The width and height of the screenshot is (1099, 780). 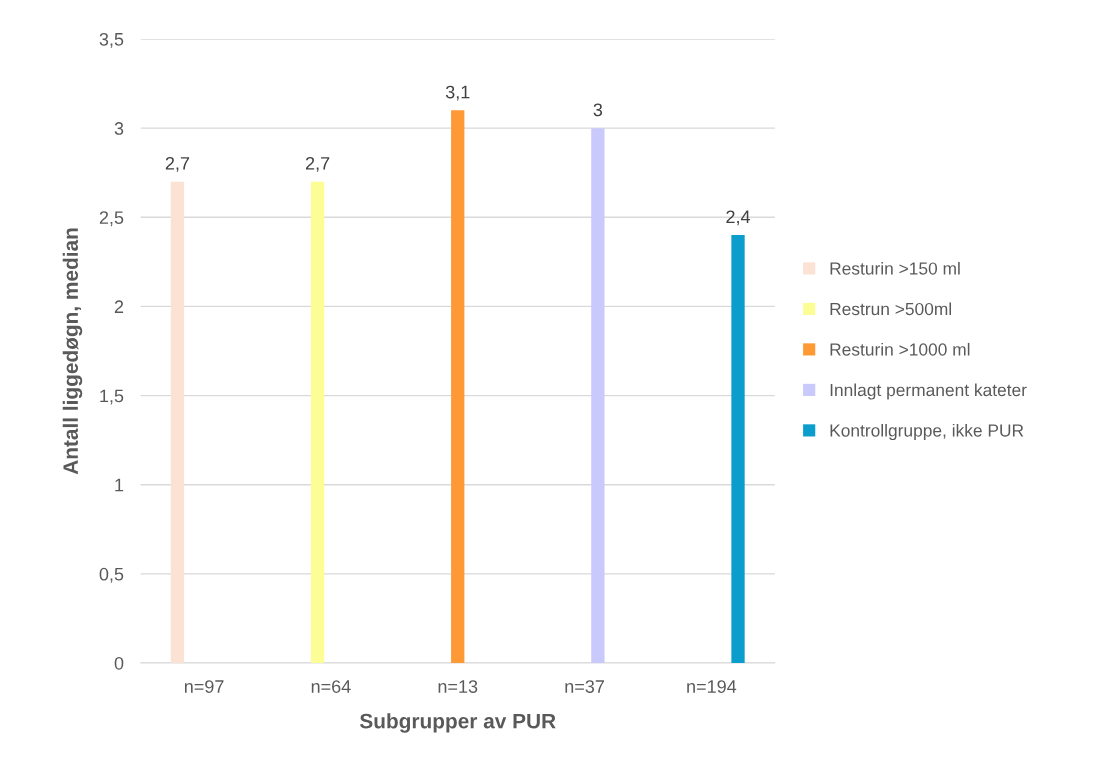 I want to click on legend-label: Resturin >1000 ml, so click(x=900, y=349).